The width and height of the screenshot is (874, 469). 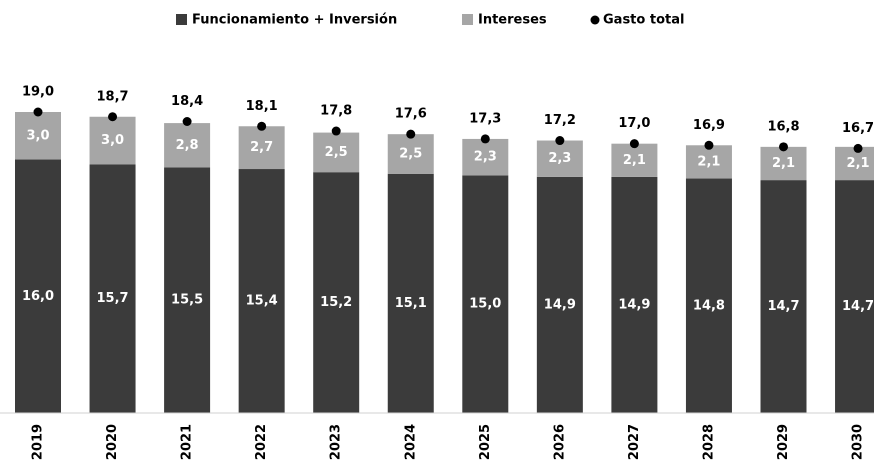 I want to click on total-label: 16,9, so click(x=709, y=125).